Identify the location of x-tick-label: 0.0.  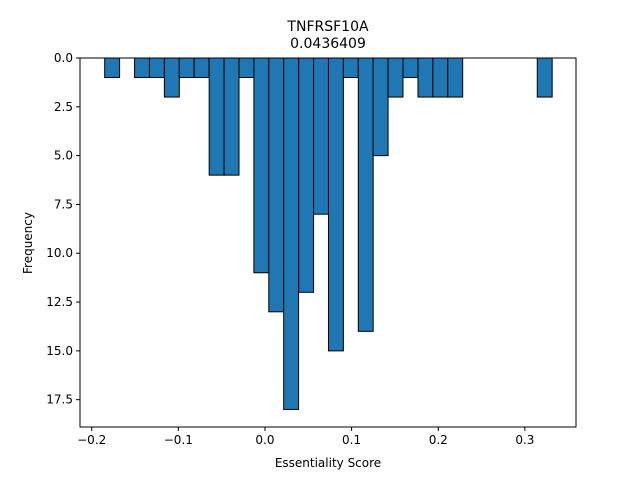
(264, 440).